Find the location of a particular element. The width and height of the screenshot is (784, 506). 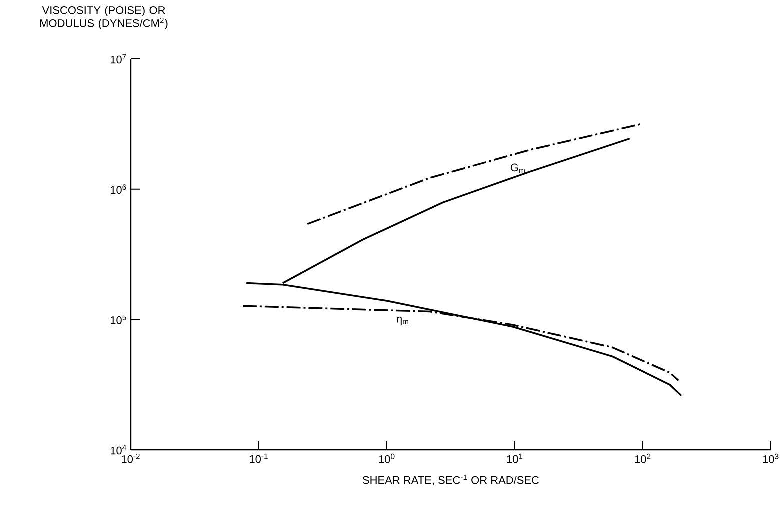

x-tick-label: 10$^{-2}$ is located at coordinates (131, 459).